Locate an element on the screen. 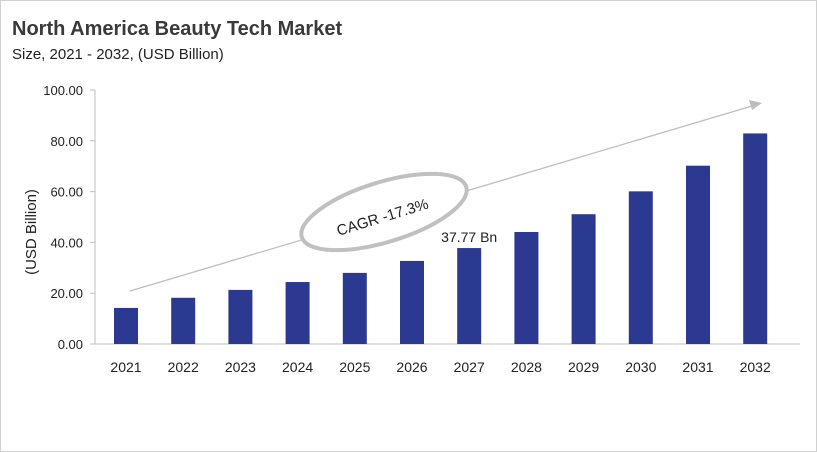  x-tick-label: 2025 is located at coordinates (354, 367).